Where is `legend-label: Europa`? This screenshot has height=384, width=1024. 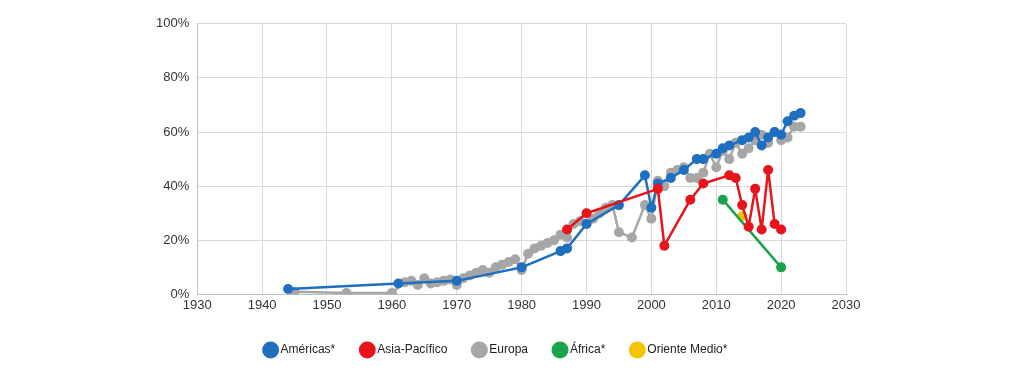
legend-label: Europa is located at coordinates (509, 349).